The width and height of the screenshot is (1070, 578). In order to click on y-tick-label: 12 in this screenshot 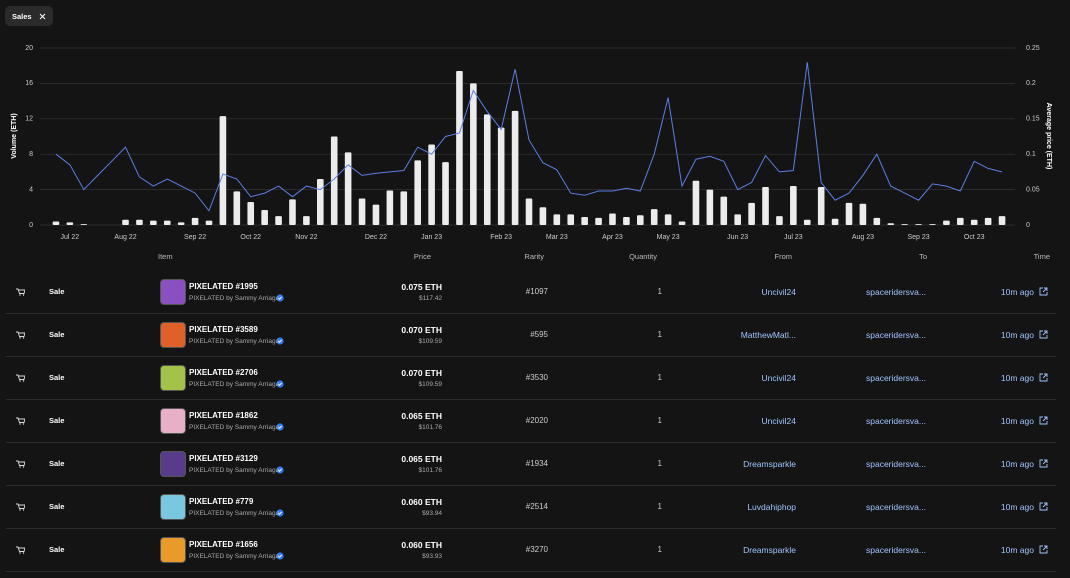, I will do `click(29, 119)`.